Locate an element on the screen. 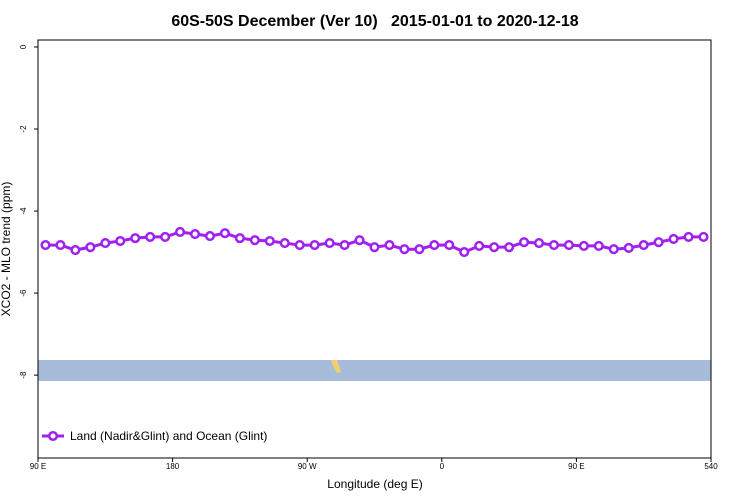  y-tick-label: -6 is located at coordinates (23, 293).